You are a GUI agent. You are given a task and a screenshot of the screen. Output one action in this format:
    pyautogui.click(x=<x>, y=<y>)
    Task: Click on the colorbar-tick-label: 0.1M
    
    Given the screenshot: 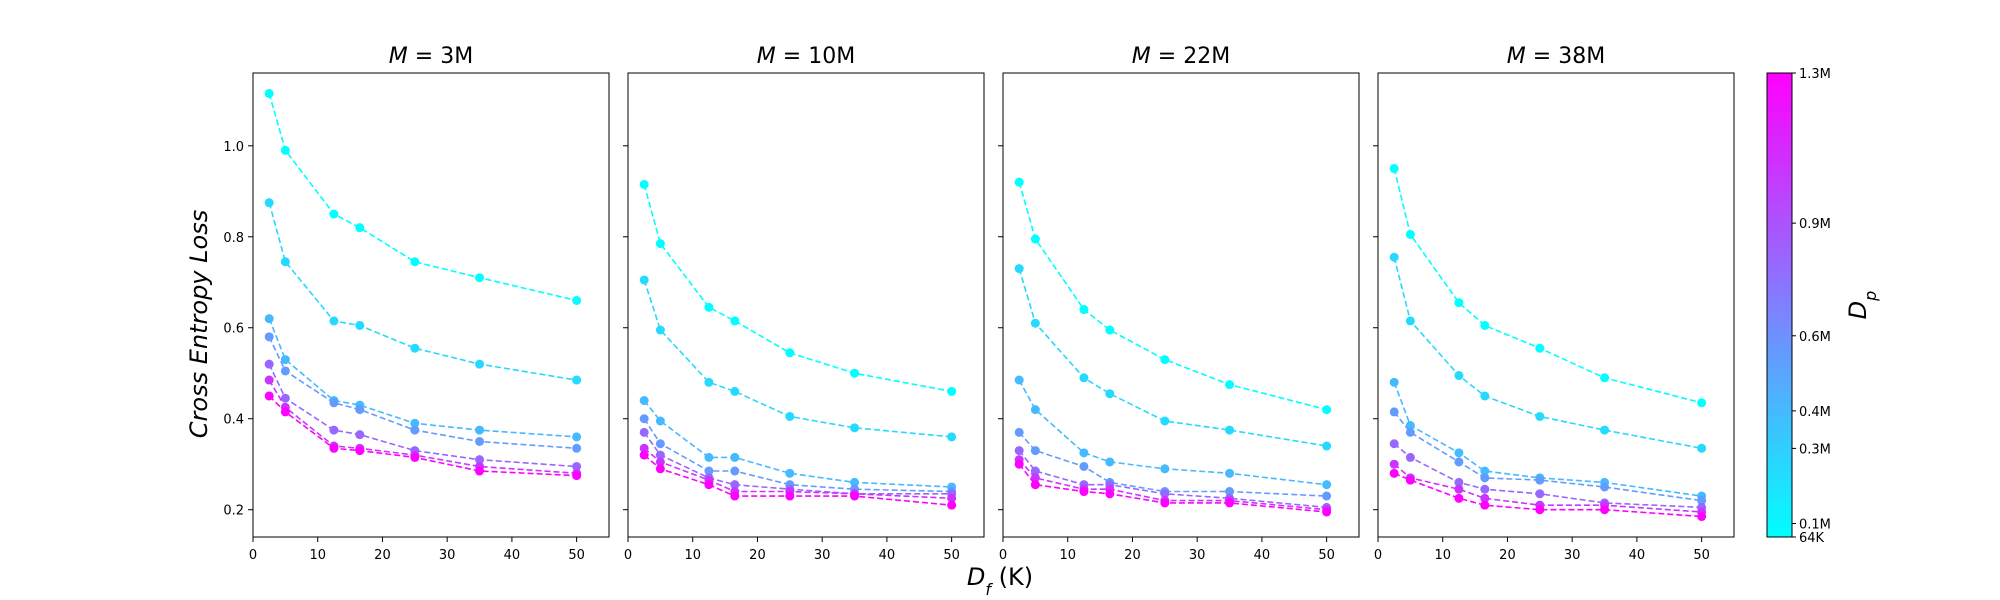 What is the action you would take?
    pyautogui.click(x=1815, y=524)
    